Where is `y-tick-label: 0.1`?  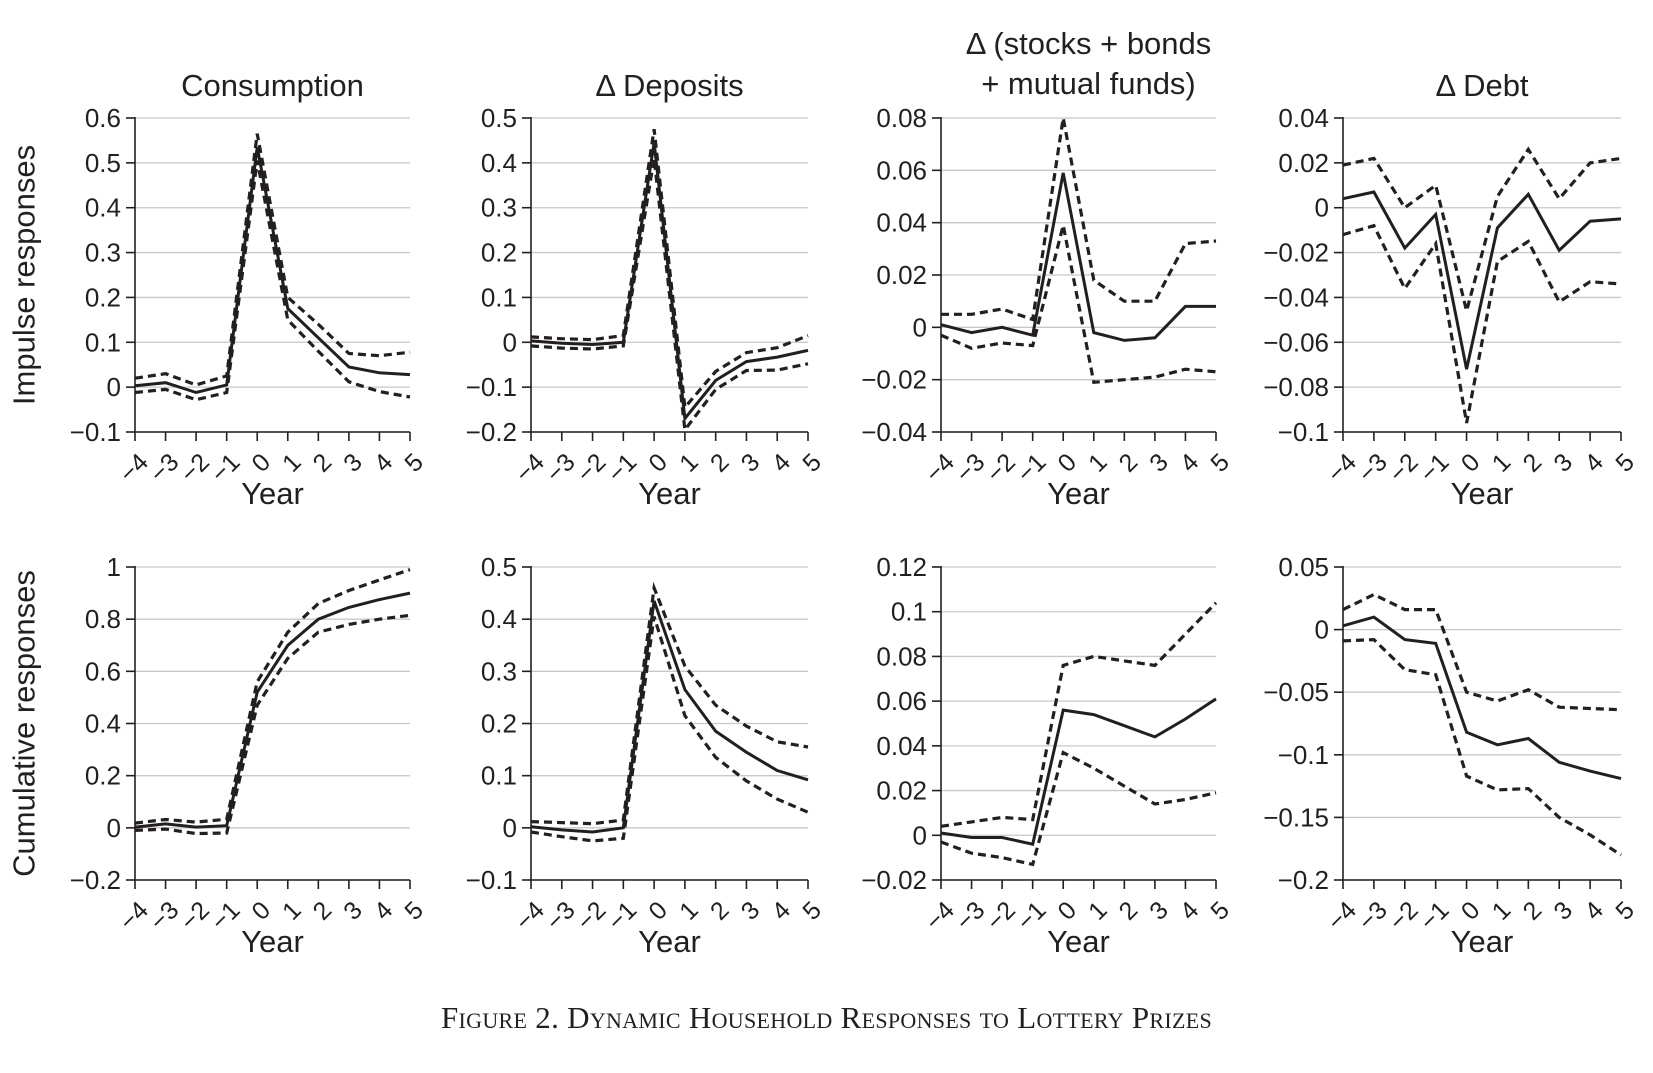
y-tick-label: 0.1 is located at coordinates (499, 776).